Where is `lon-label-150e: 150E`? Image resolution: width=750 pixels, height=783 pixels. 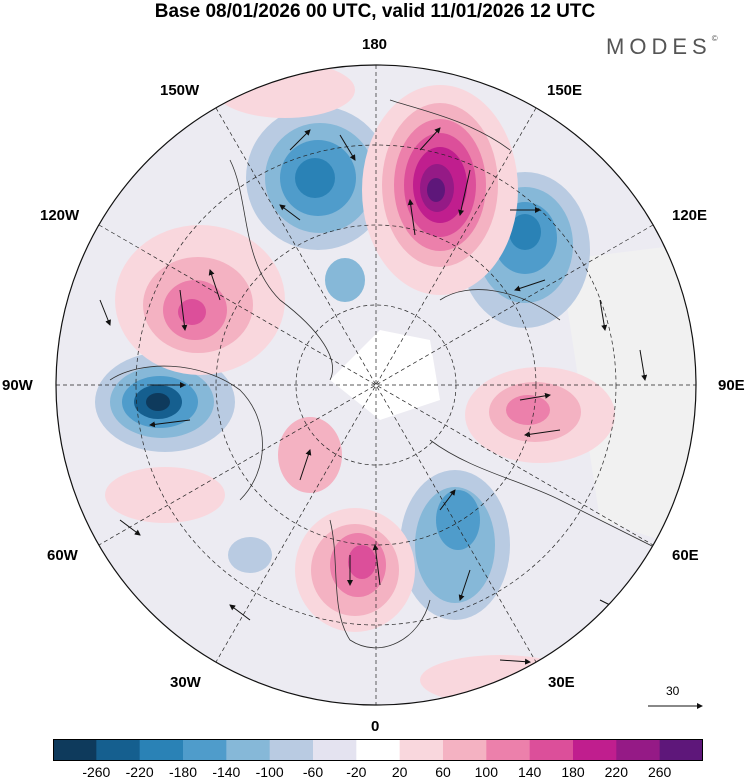 lon-label-150e: 150E is located at coordinates (565, 90).